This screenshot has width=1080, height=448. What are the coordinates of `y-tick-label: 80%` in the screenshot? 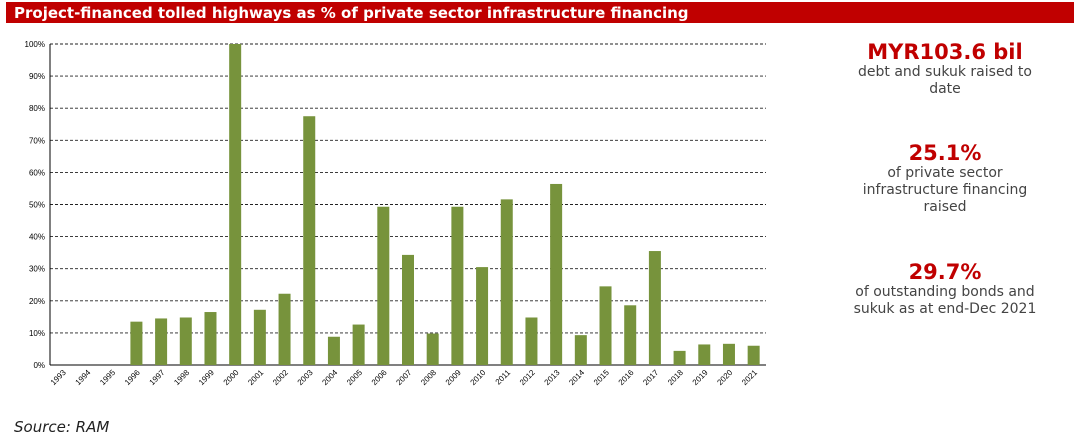 It's located at (37, 108).